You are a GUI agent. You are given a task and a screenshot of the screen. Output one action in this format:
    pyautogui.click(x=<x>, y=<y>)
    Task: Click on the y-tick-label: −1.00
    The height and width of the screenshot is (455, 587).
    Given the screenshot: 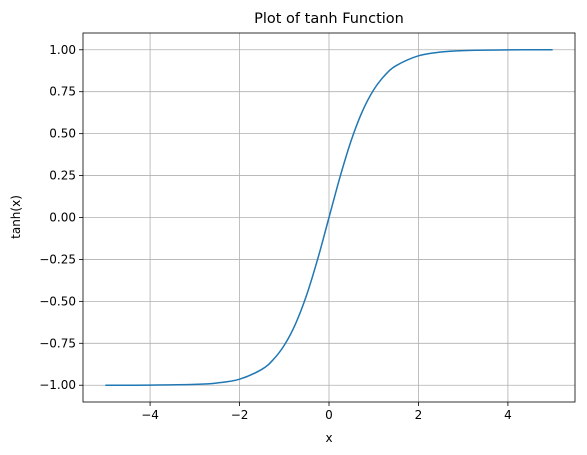 What is the action you would take?
    pyautogui.click(x=57, y=385)
    